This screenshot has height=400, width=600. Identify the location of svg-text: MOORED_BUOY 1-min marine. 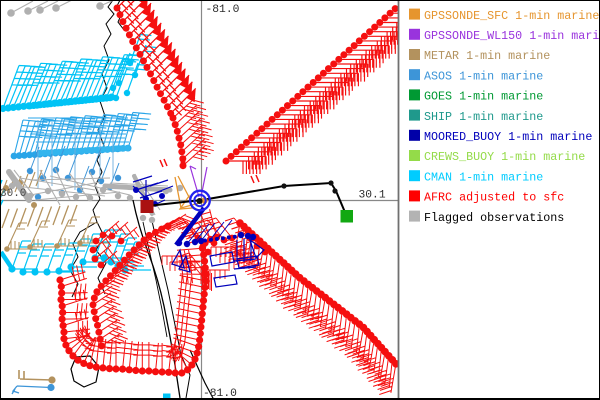
(508, 137).